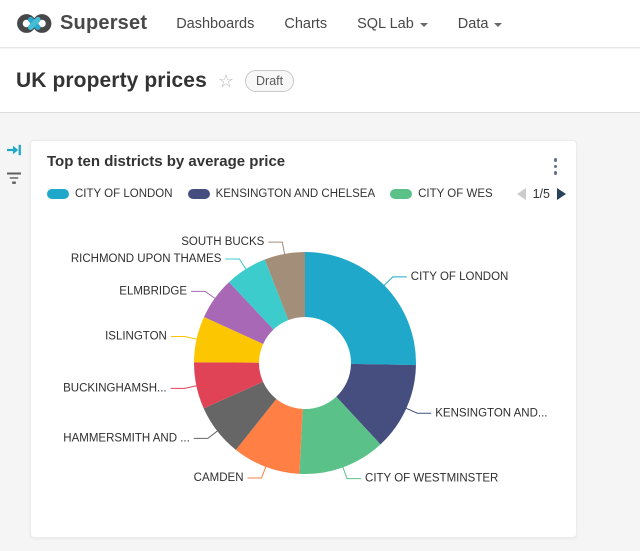 The image size is (640, 551). I want to click on top-navbar: Superset Dashboards Charts SQL Lab Data, so click(320, 24).